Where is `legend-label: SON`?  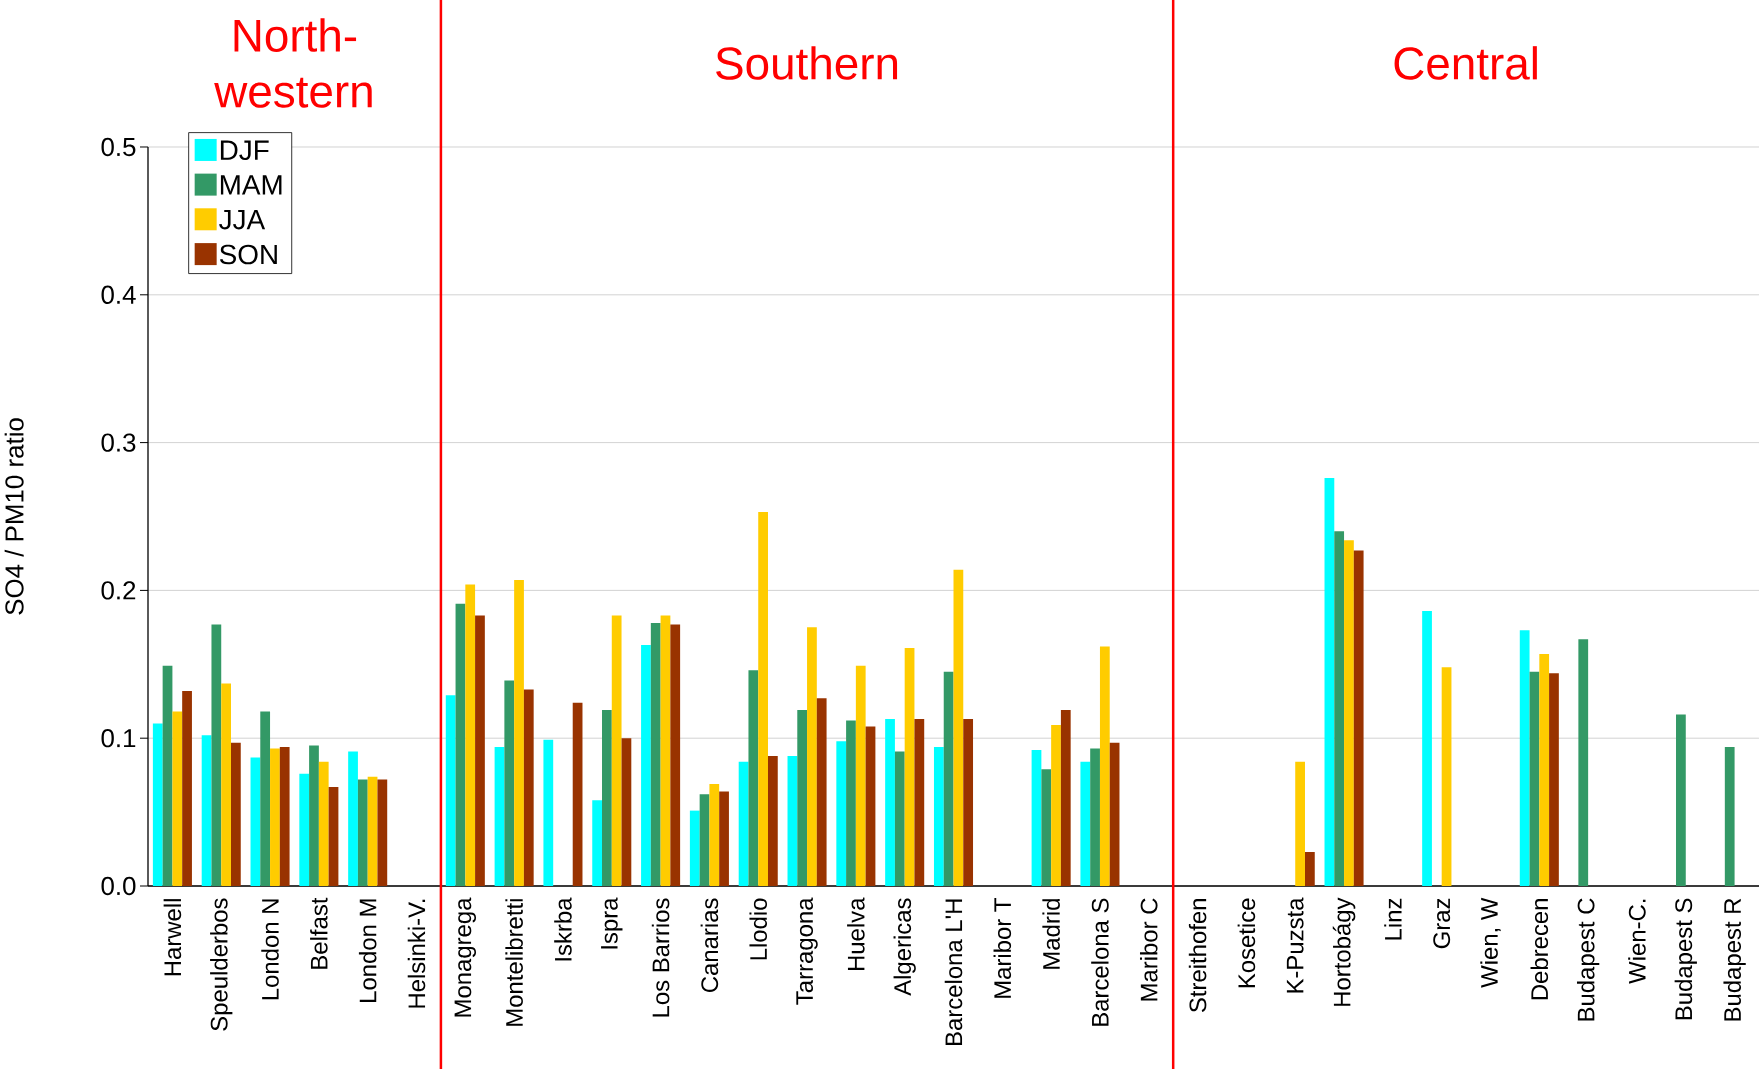
legend-label: SON is located at coordinates (248, 254).